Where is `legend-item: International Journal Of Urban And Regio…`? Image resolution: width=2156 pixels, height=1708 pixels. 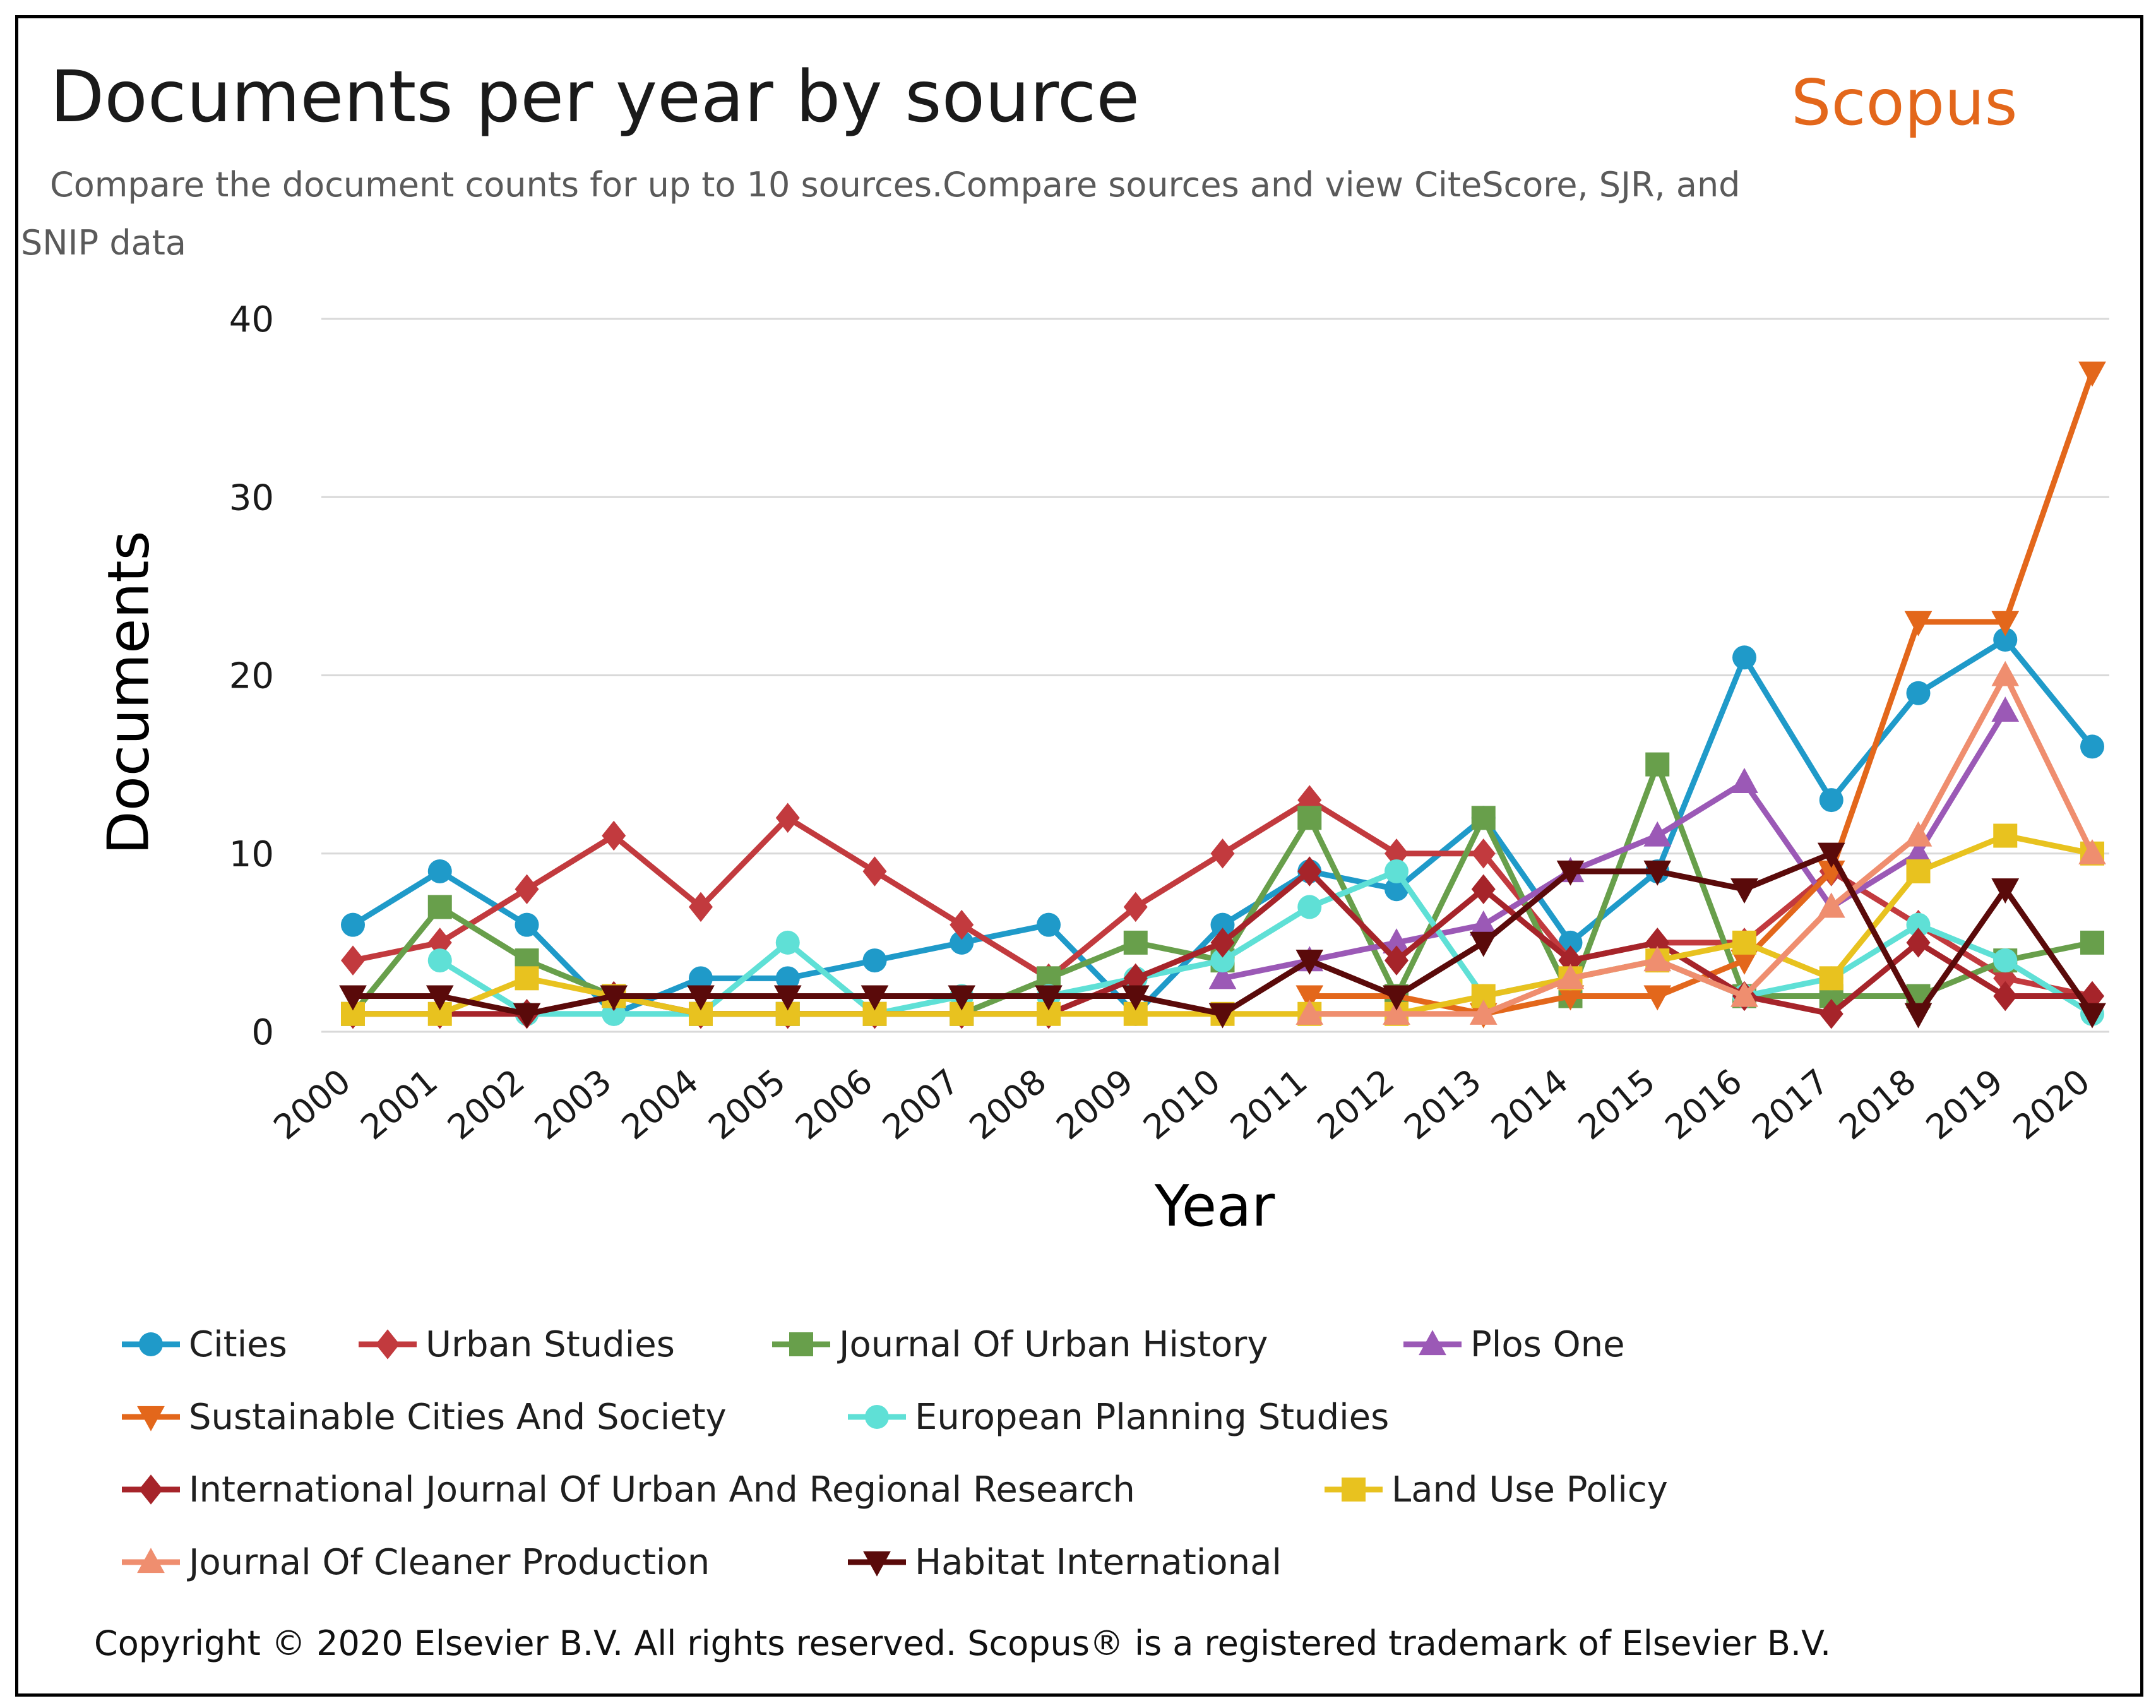
legend-item: International Journal Of Urban And Regio… is located at coordinates (627, 1490).